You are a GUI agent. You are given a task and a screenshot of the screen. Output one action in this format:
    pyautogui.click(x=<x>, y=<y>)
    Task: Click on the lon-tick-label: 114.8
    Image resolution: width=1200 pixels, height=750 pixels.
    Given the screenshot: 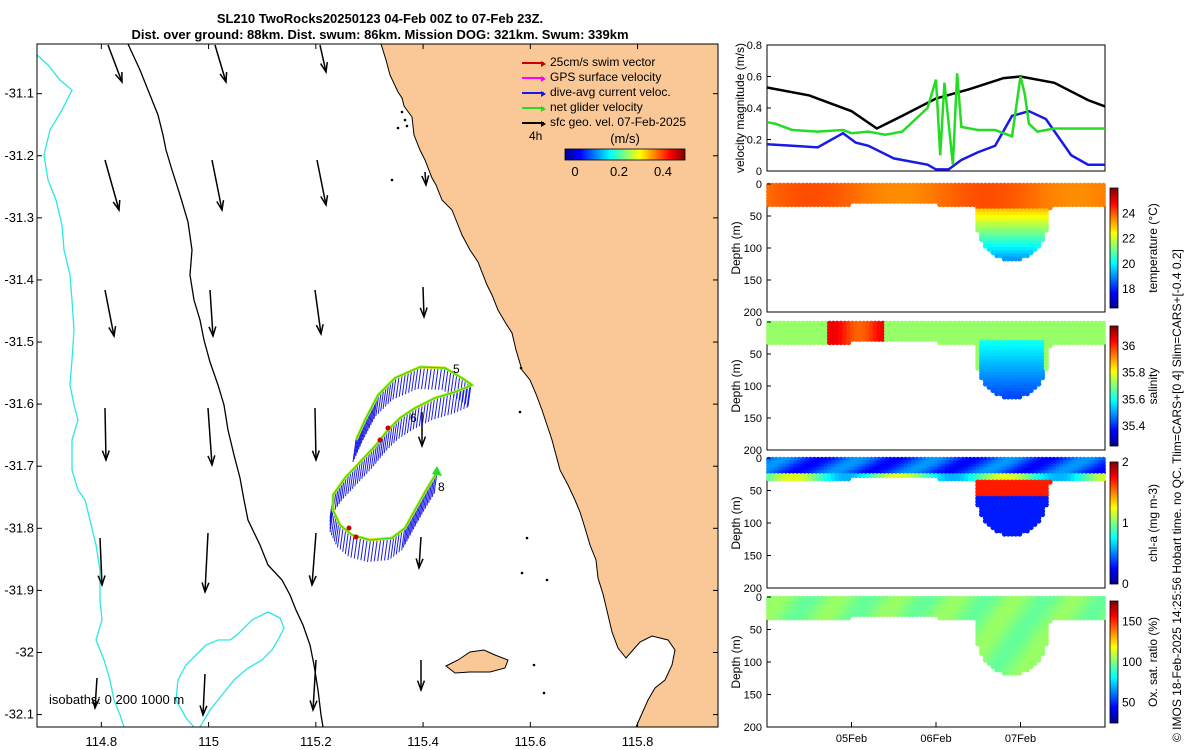 What is the action you would take?
    pyautogui.click(x=102, y=741)
    